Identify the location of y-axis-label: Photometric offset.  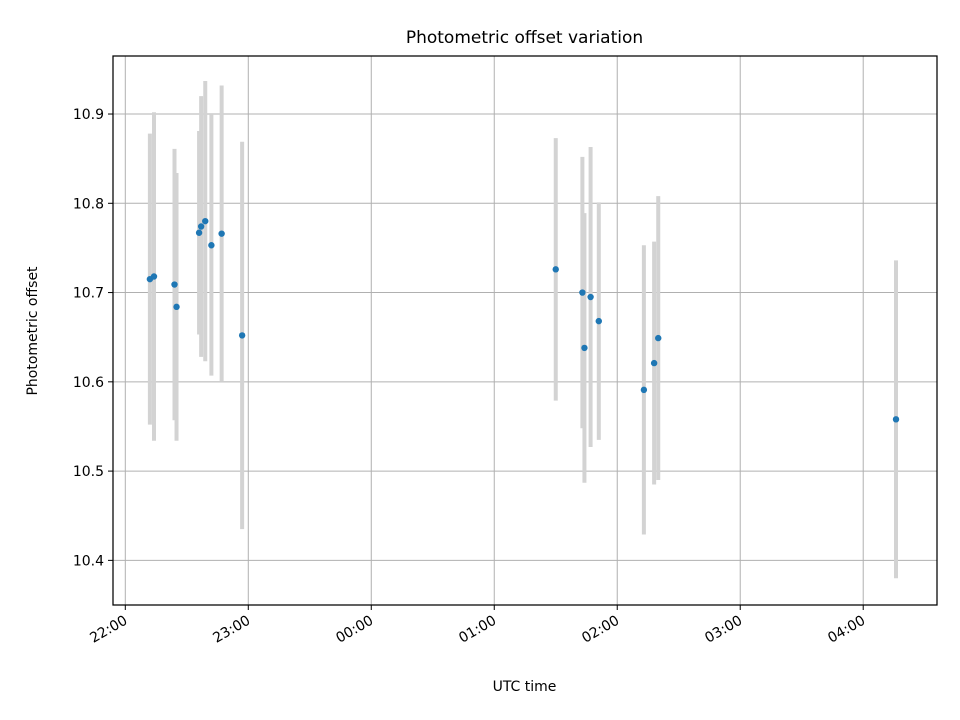
(33, 331).